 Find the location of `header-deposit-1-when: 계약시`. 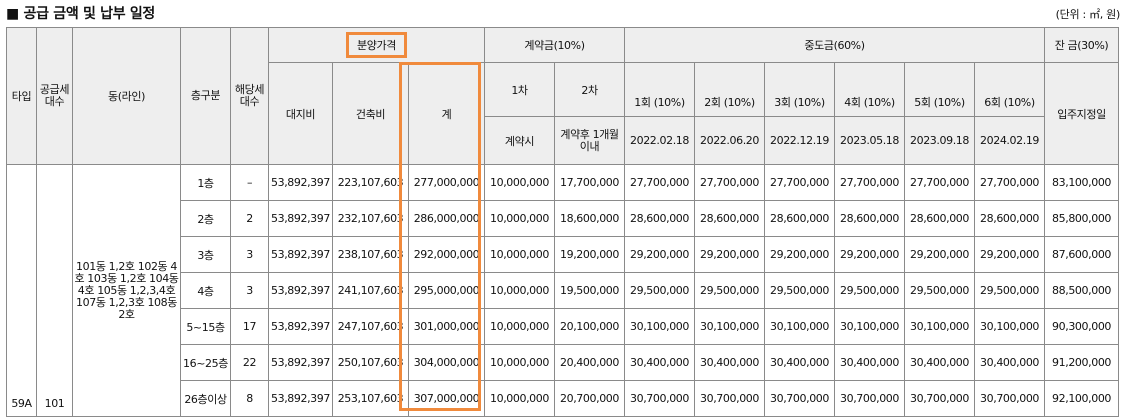

header-deposit-1-when: 계약시 is located at coordinates (519, 140).